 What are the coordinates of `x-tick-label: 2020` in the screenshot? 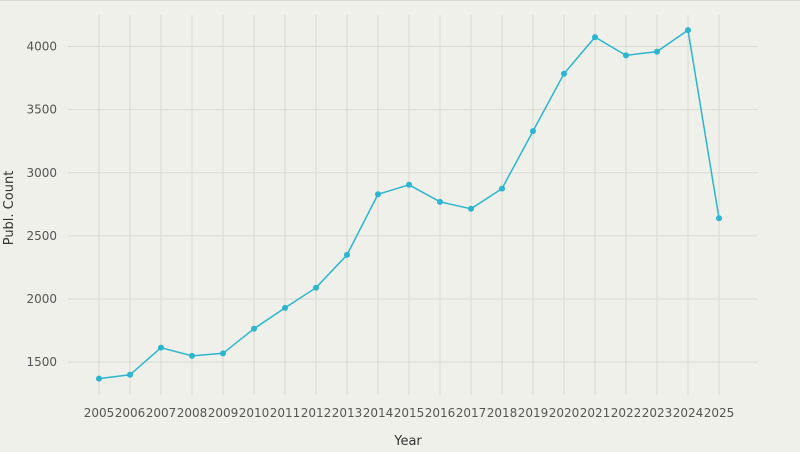 It's located at (564, 413).